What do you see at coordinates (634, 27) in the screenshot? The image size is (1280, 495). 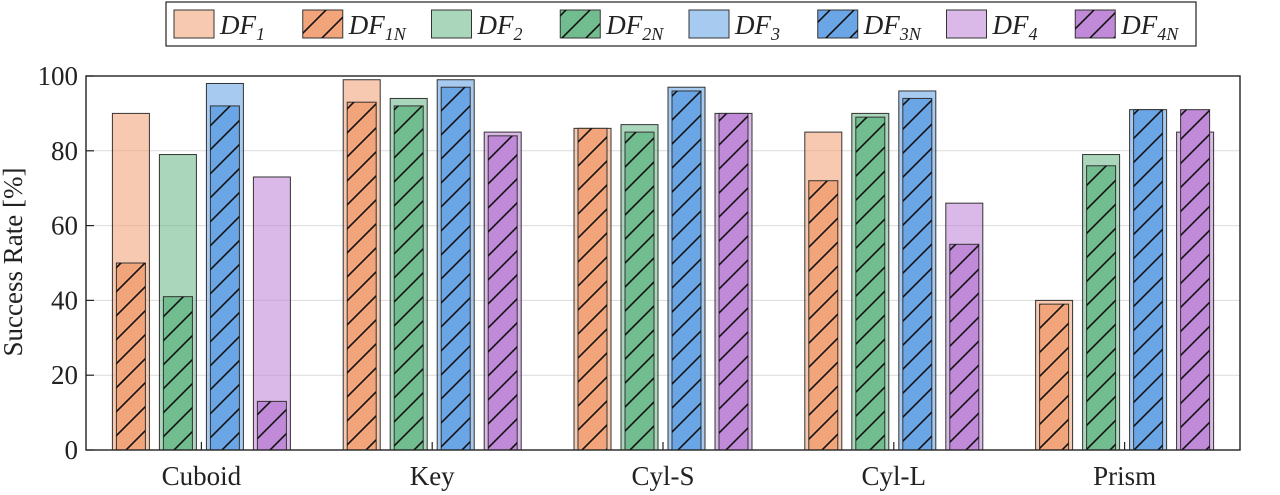 I see `legend-label-df2n: DF2N` at bounding box center [634, 27].